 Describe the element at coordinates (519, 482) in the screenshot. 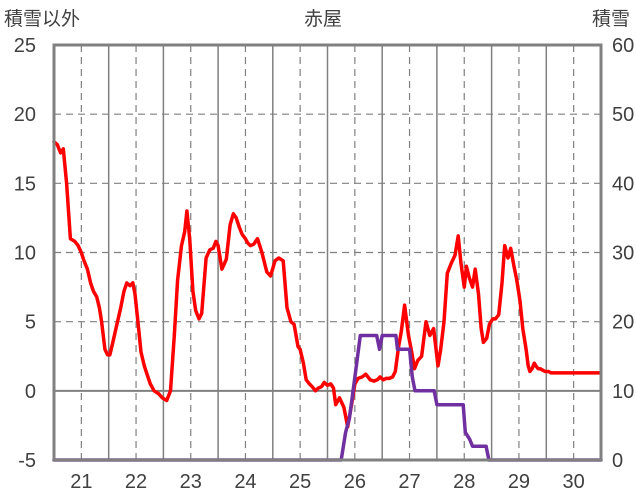

I see `x-tick-label: 29` at that location.